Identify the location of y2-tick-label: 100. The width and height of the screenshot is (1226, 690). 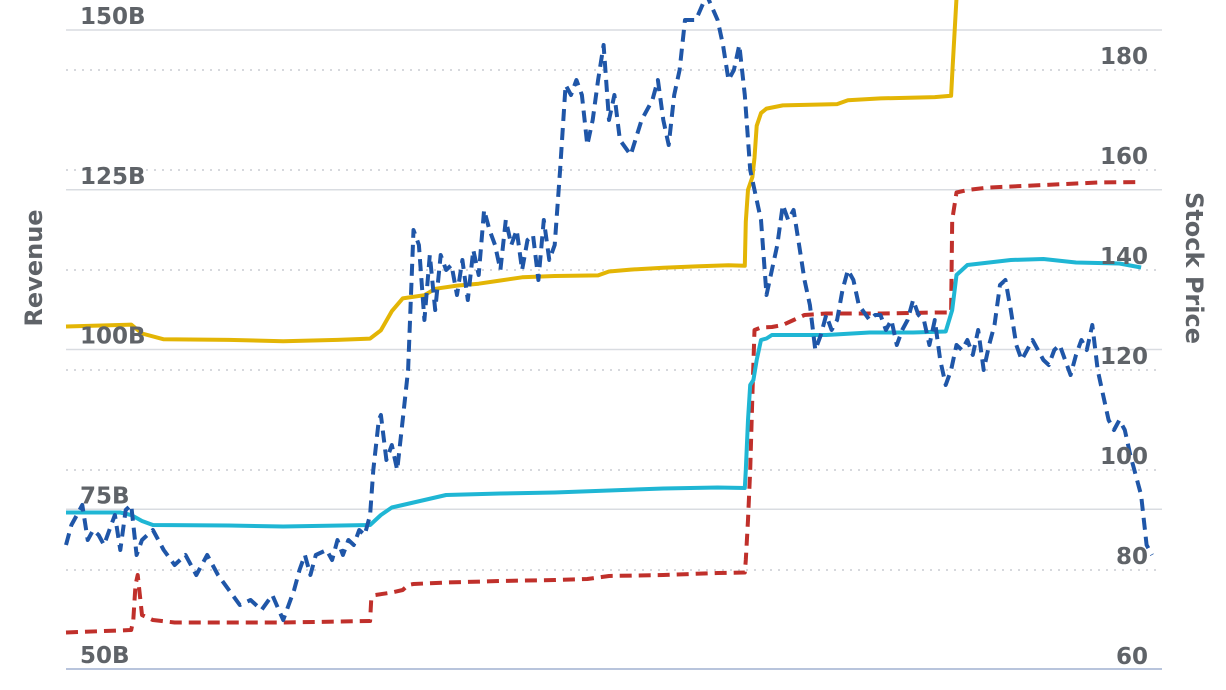
(1124, 457).